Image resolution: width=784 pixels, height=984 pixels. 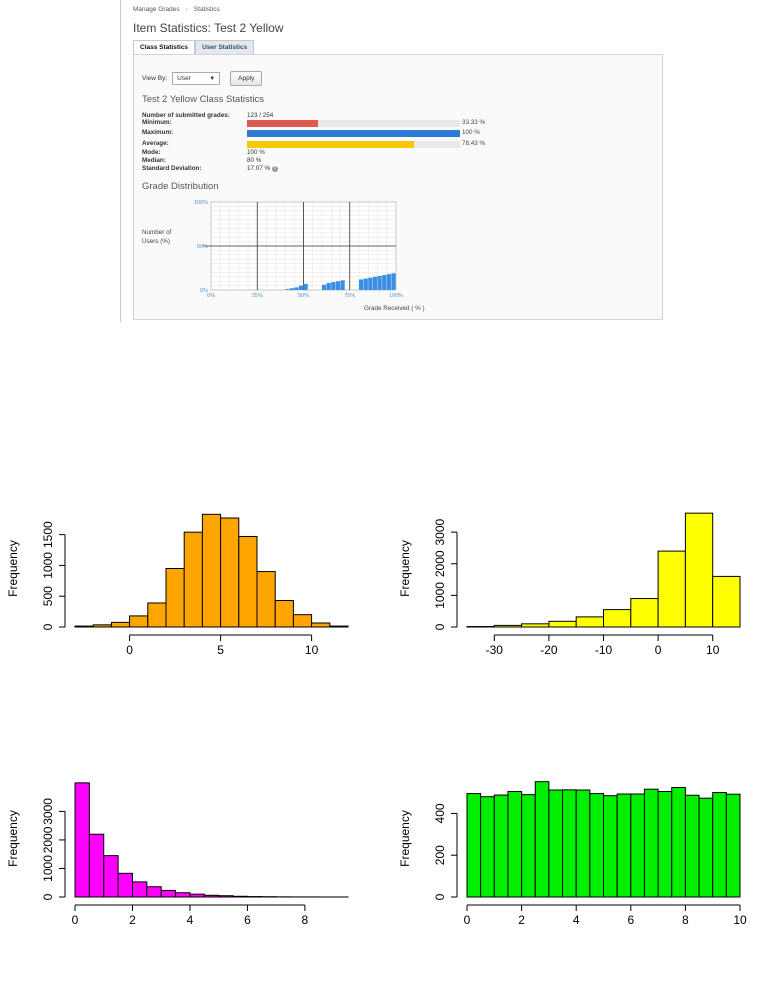 I want to click on x-tick-label: -10, so click(x=604, y=650).